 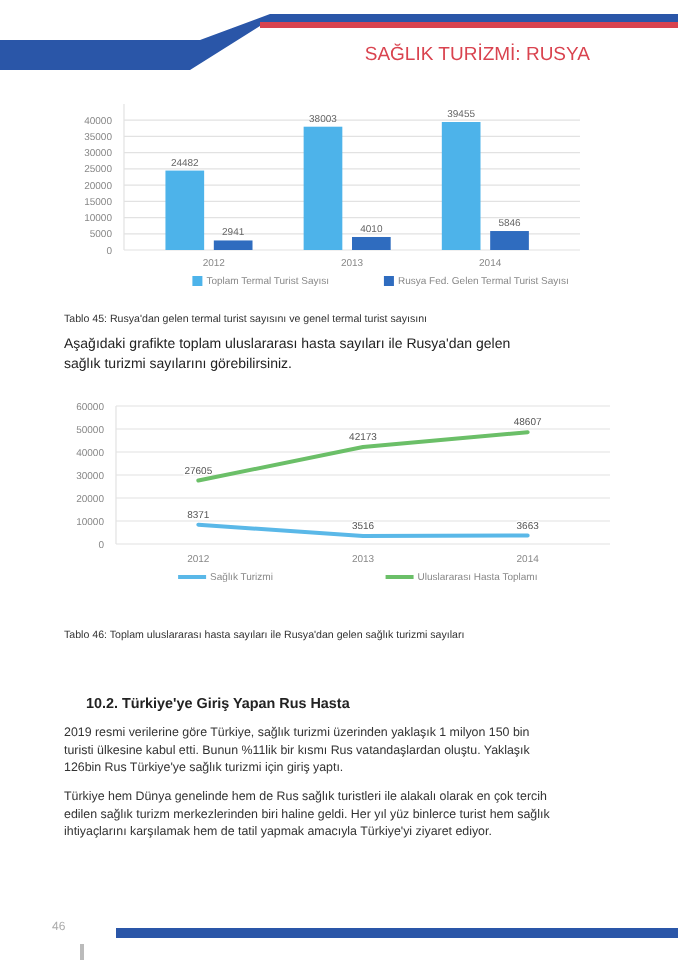 I want to click on text: SAĞLIK TURİZMİ: RUSYA, so click(x=478, y=54).